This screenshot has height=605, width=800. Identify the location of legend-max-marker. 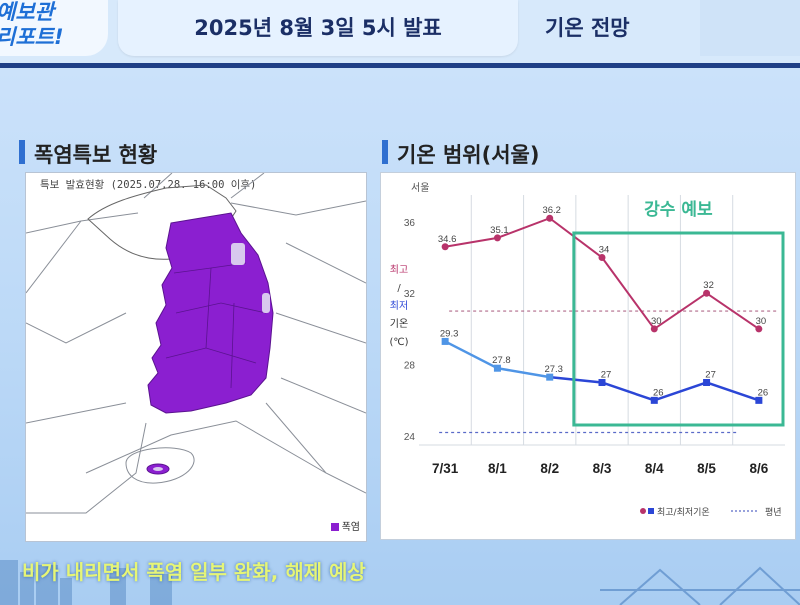
(643, 511).